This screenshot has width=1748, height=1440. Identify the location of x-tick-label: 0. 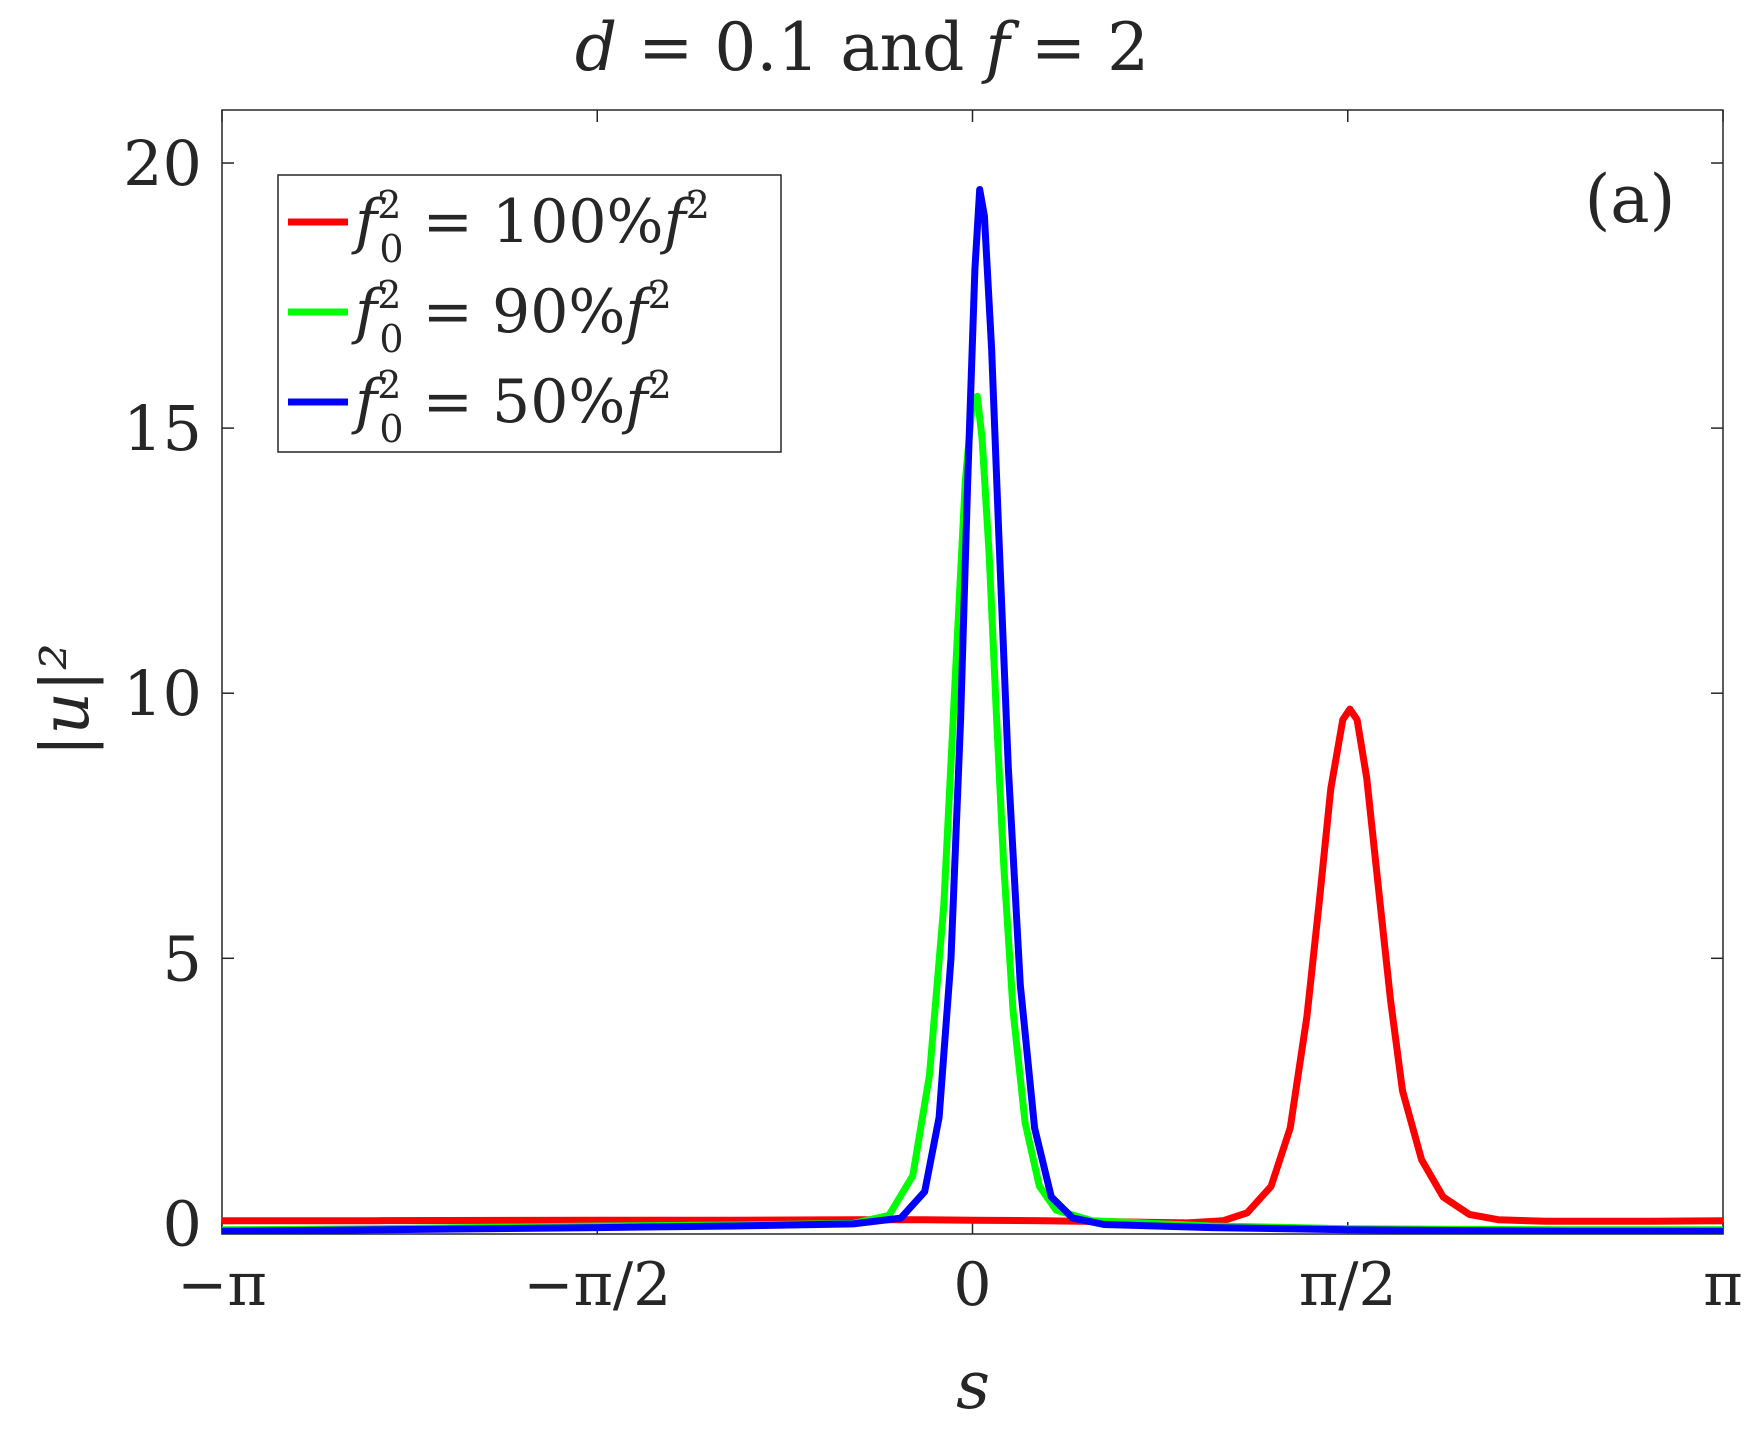
(972, 1285).